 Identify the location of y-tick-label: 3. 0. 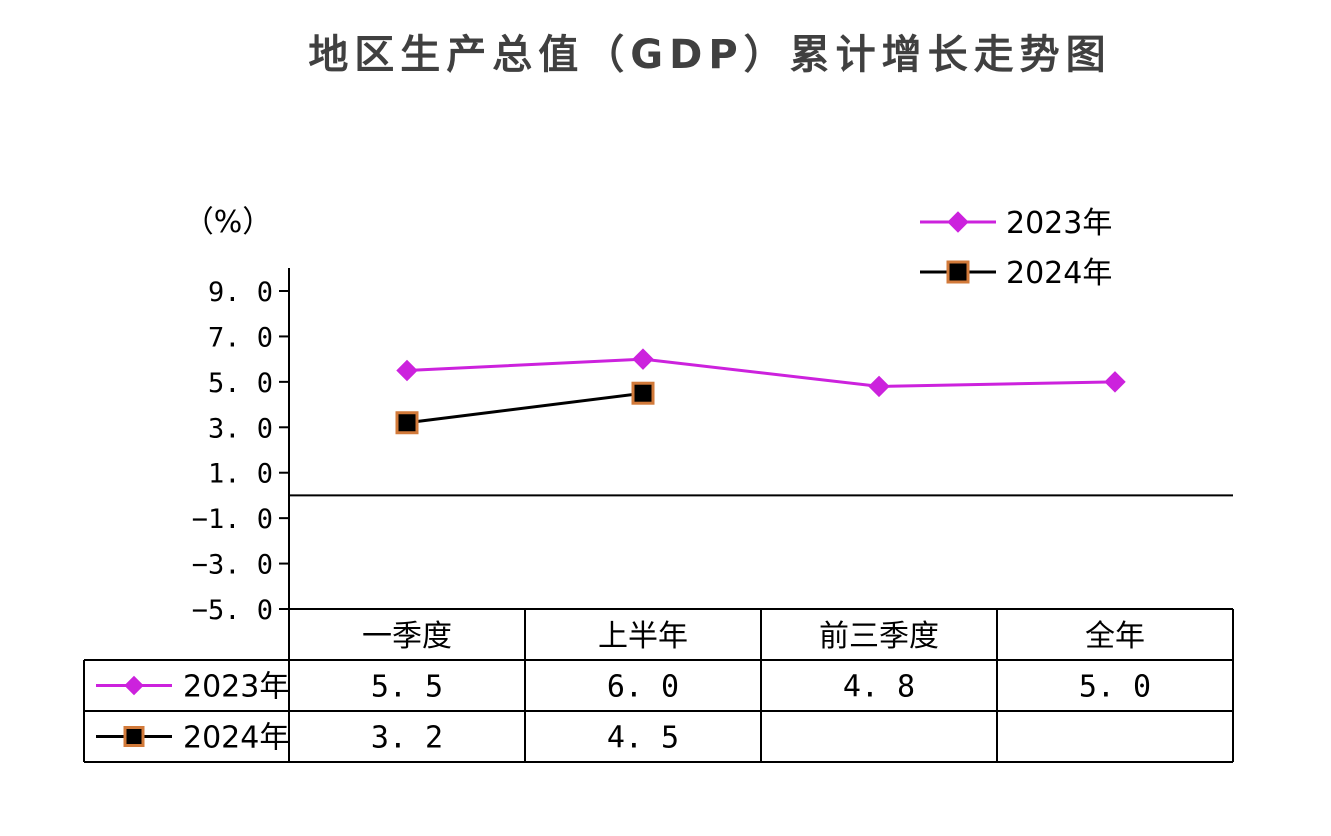
(240, 428).